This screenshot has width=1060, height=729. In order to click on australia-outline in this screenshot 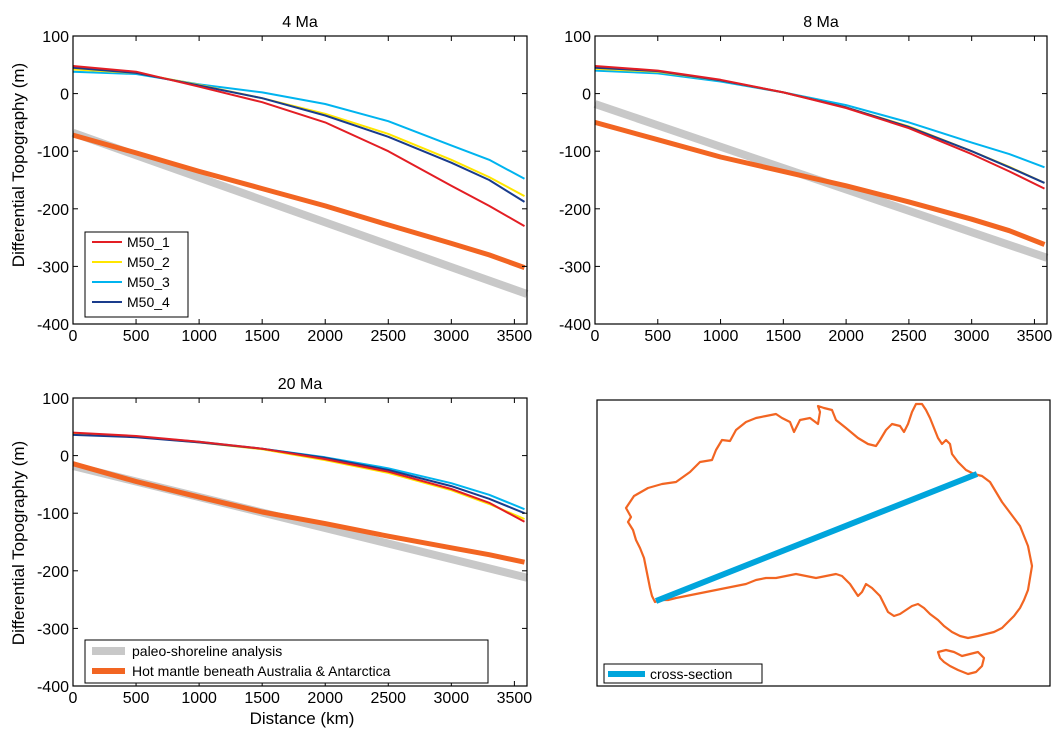, I will do `click(829, 521)`.